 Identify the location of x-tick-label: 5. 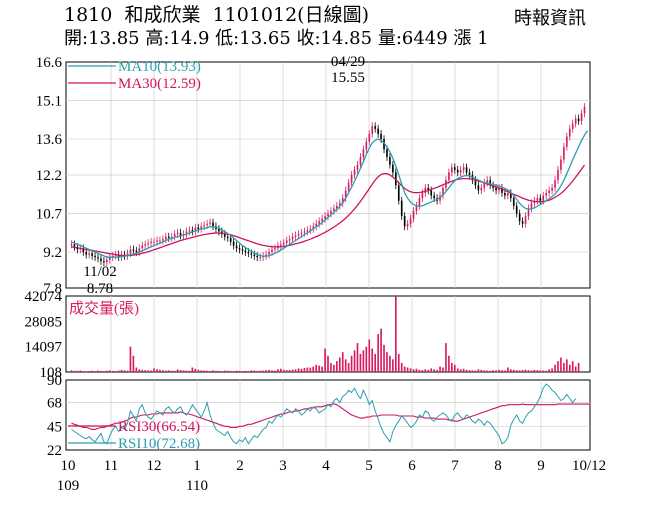
(369, 466).